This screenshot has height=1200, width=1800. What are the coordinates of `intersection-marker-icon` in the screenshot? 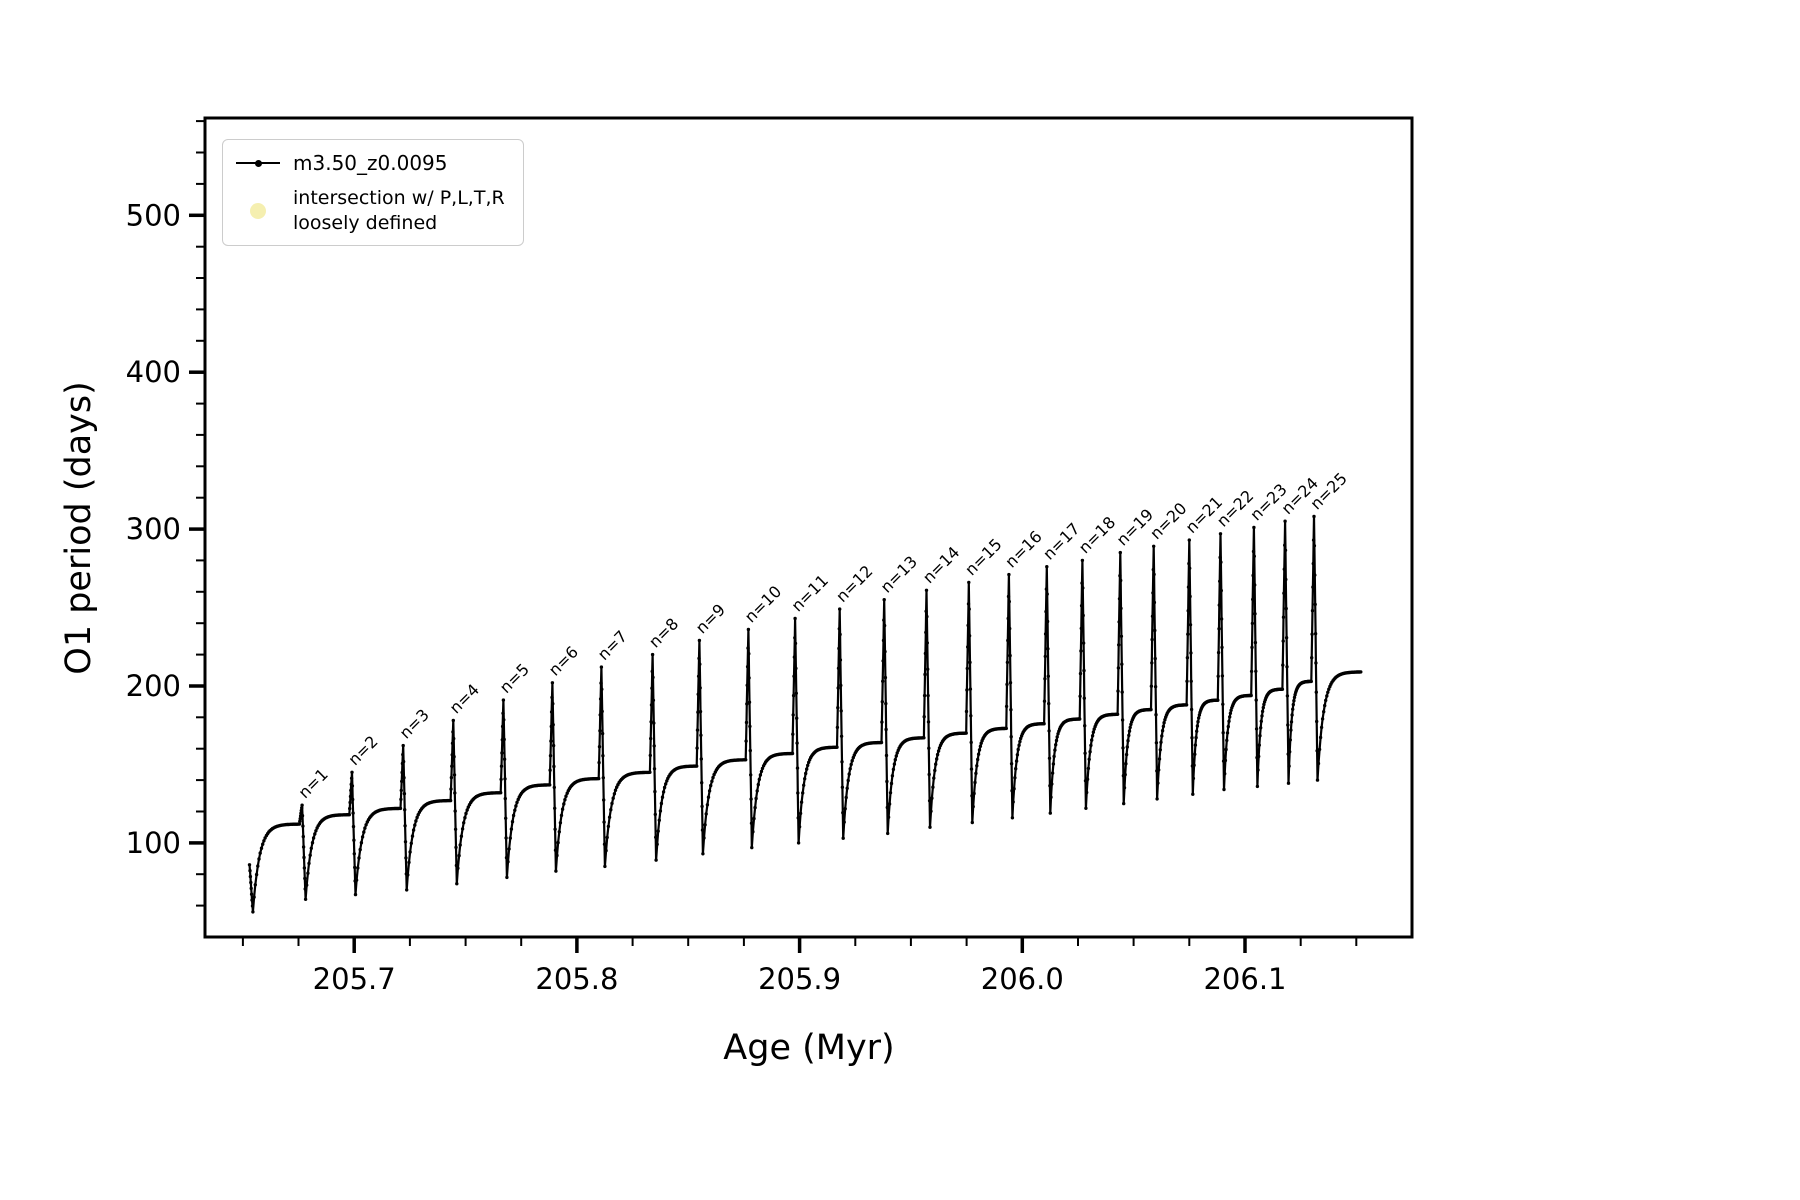 It's located at (258, 210).